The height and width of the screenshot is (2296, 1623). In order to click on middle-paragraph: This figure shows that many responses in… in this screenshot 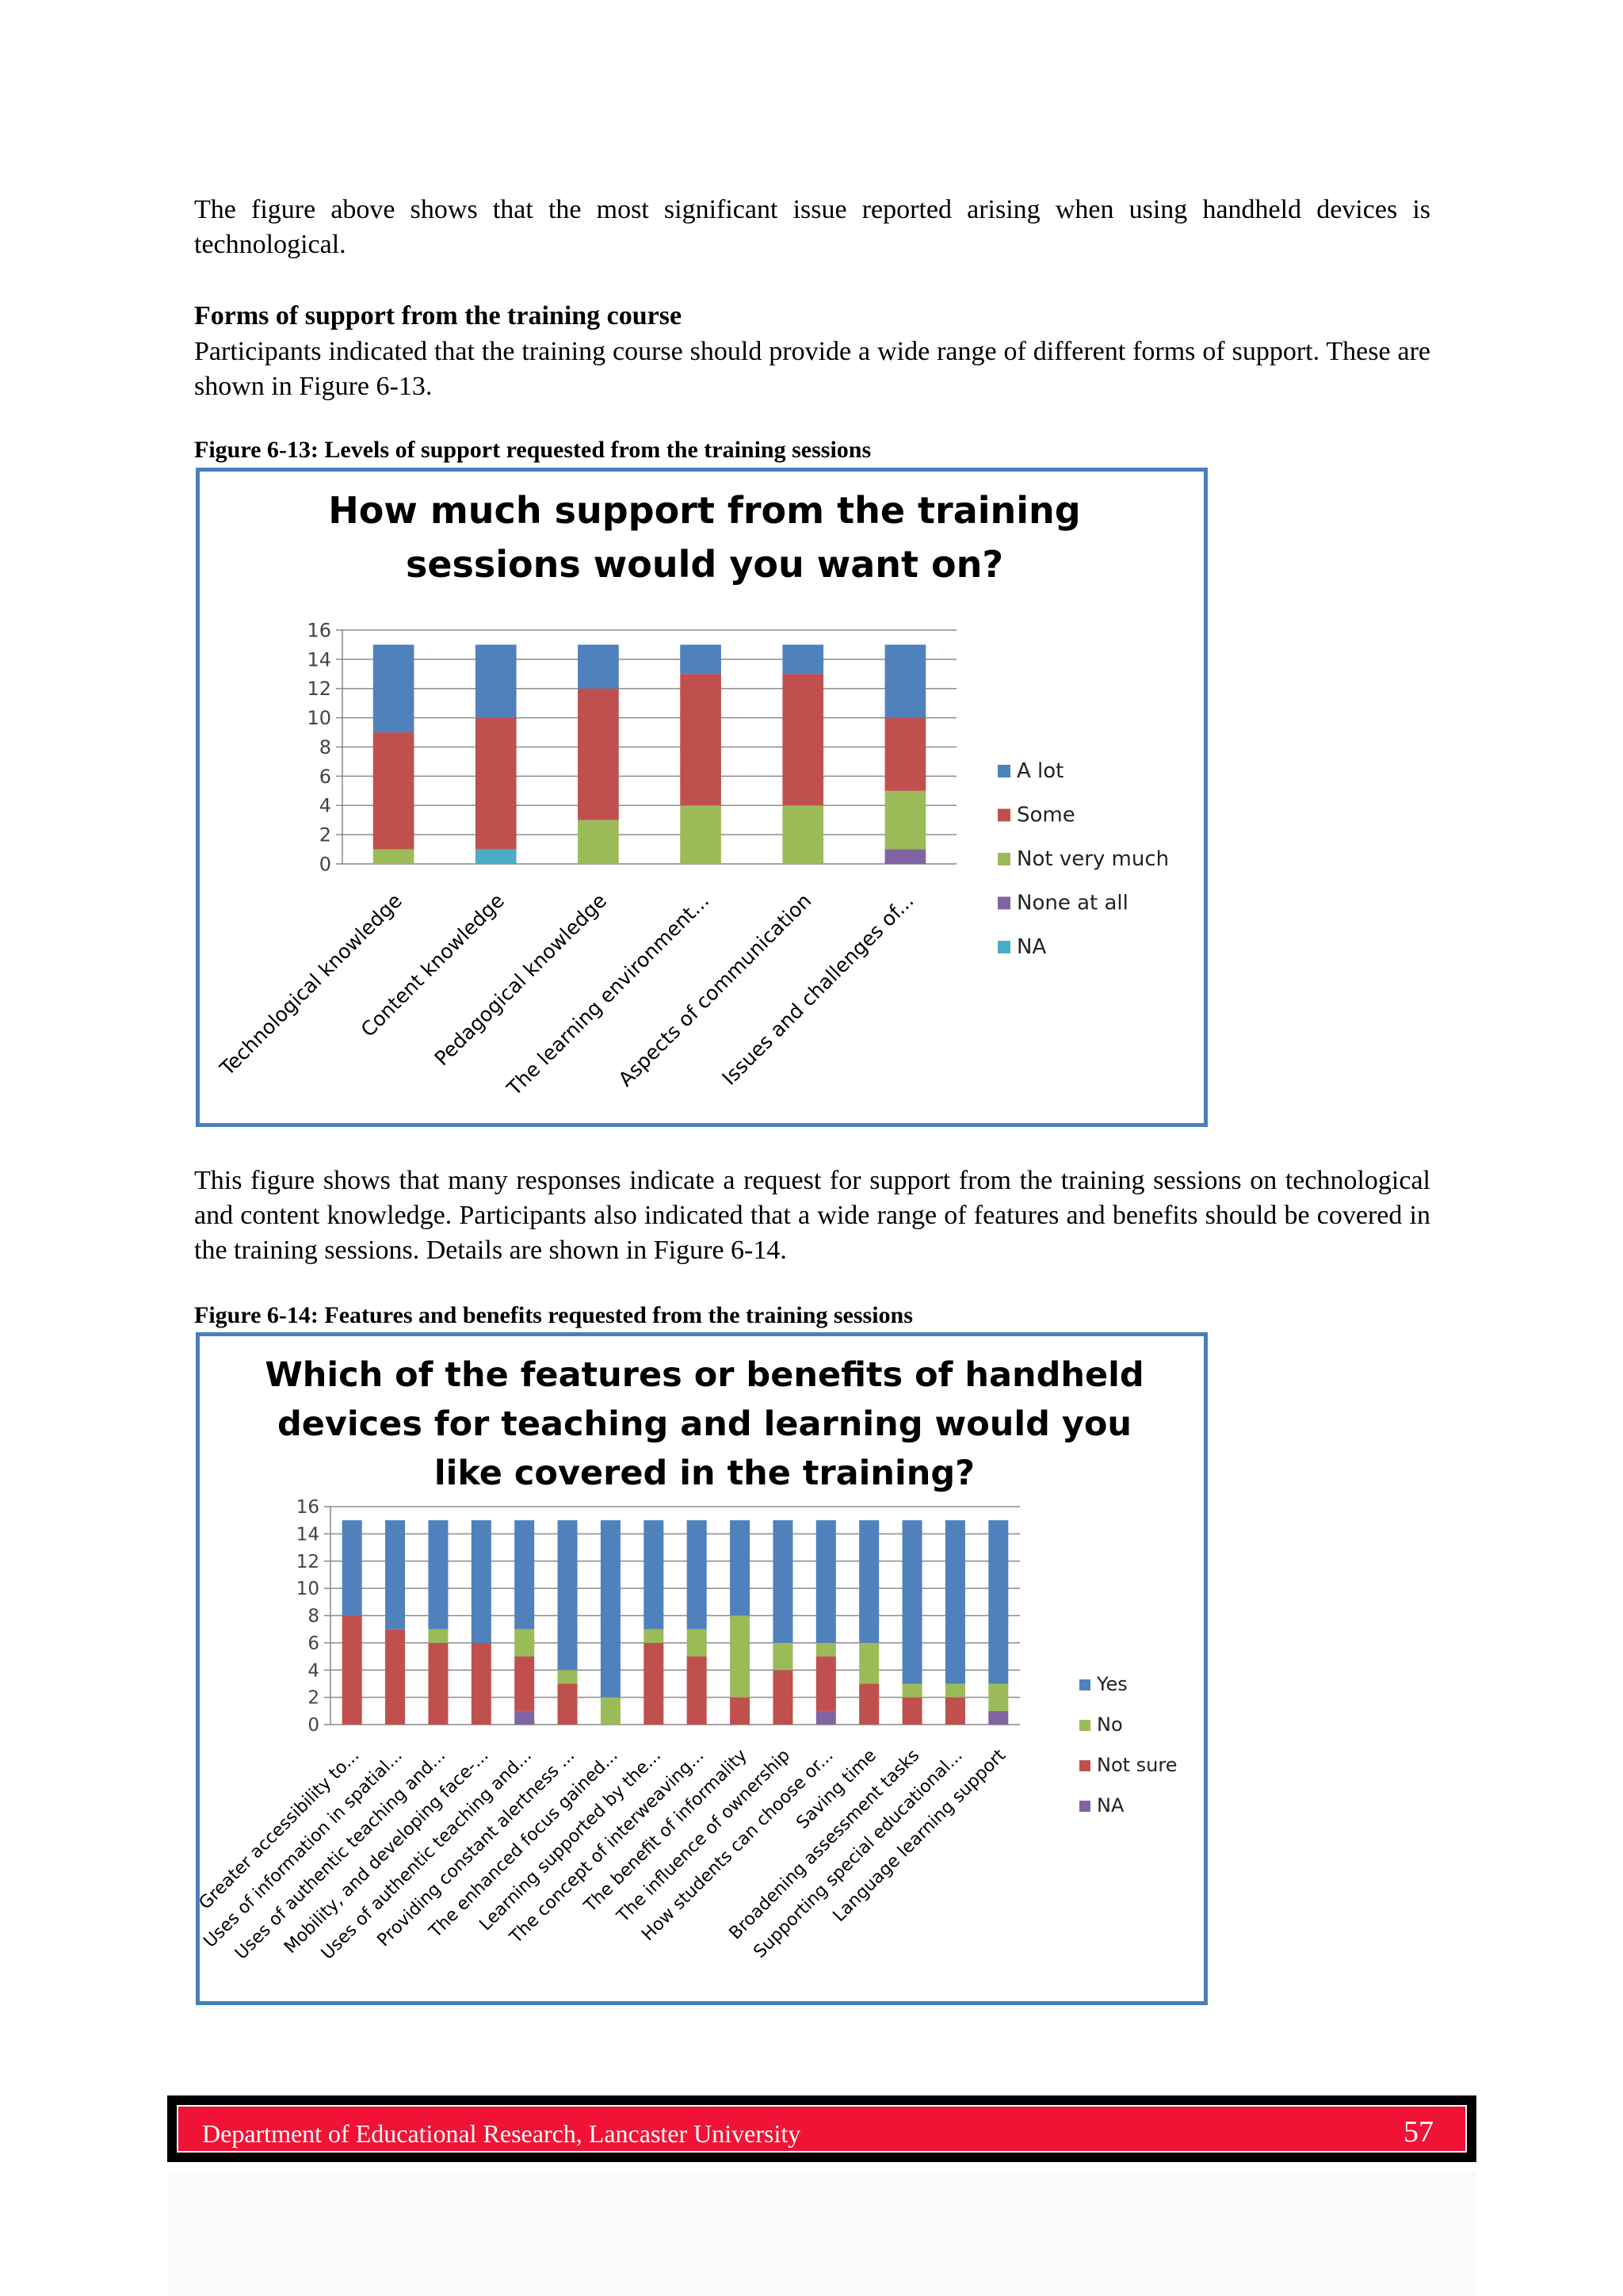, I will do `click(812, 1215)`.